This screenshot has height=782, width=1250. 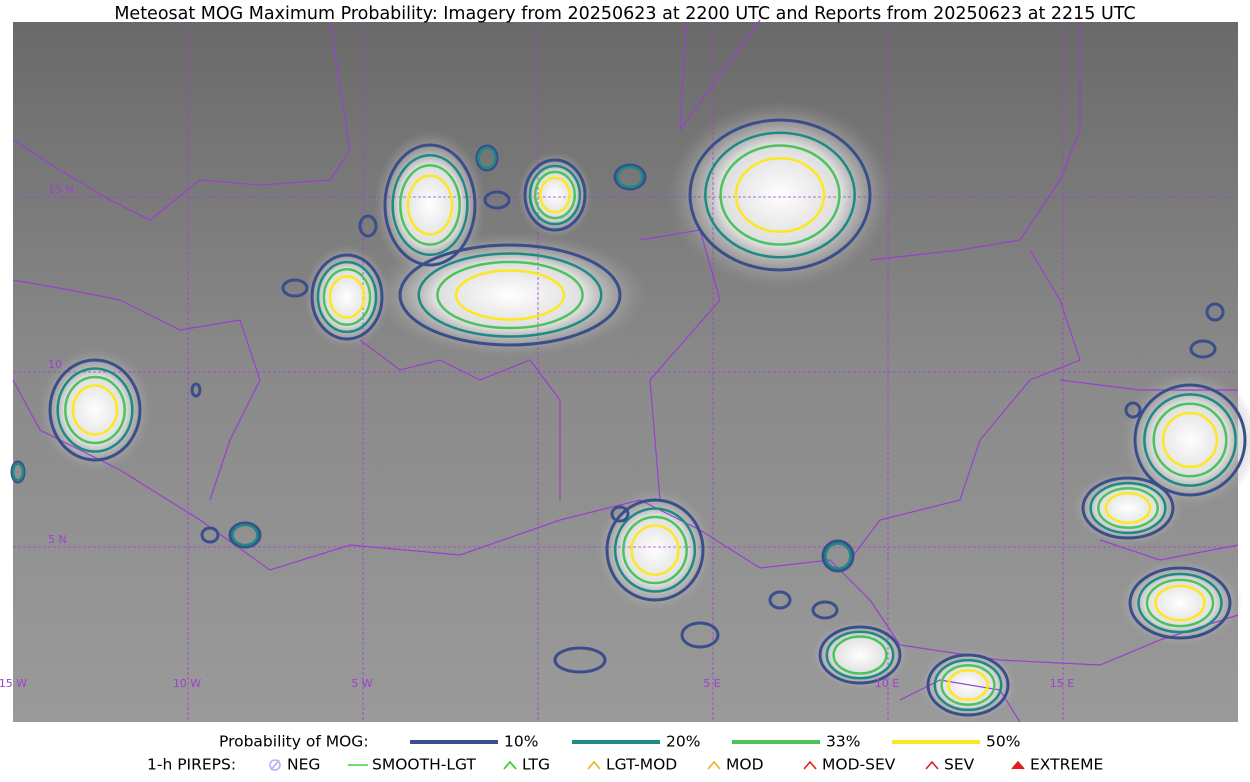 I want to click on legend-label: 10%, so click(x=521, y=742).